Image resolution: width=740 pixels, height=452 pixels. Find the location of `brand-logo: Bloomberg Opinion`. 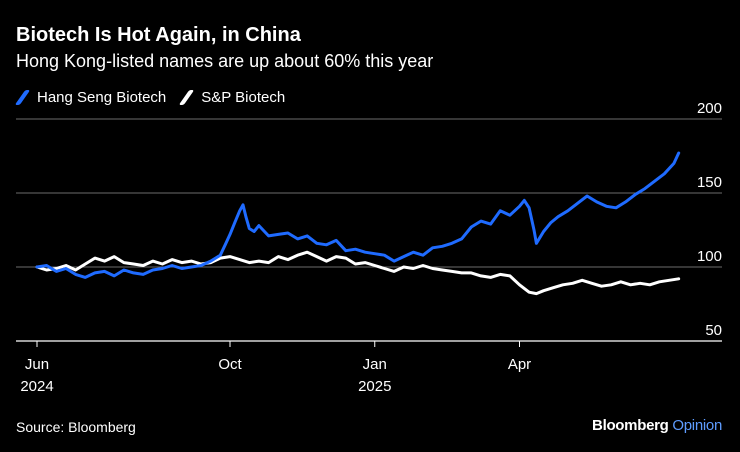

brand-logo: Bloomberg Opinion is located at coordinates (657, 425).